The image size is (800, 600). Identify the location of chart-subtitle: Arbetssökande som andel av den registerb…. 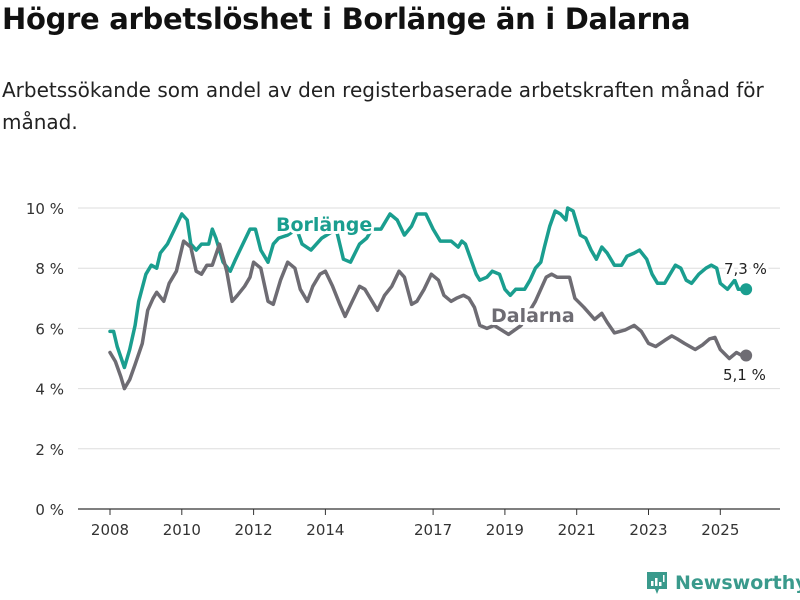
(383, 106).